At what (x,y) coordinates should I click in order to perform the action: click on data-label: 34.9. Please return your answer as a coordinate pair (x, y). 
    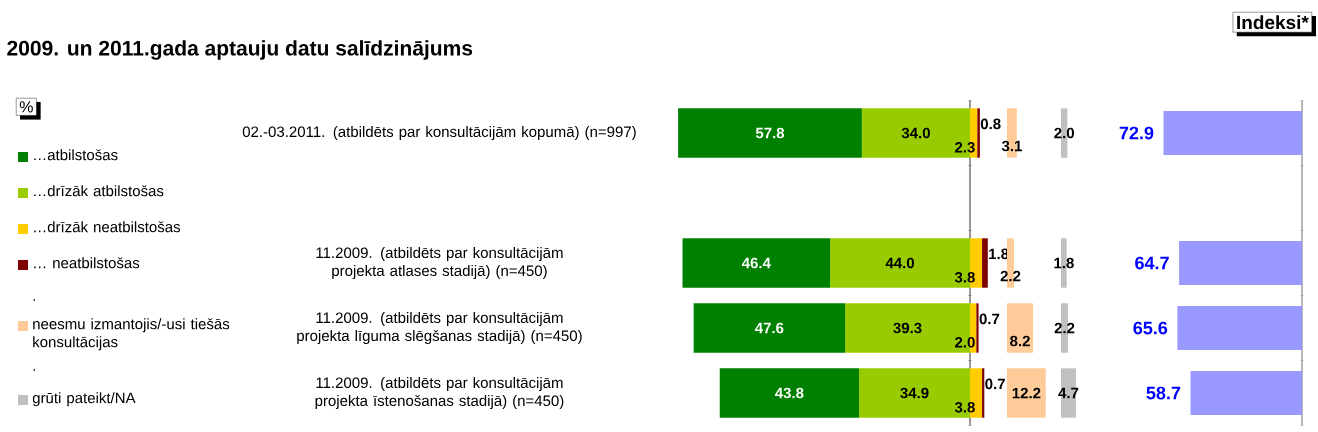
    Looking at the image, I should click on (914, 393).